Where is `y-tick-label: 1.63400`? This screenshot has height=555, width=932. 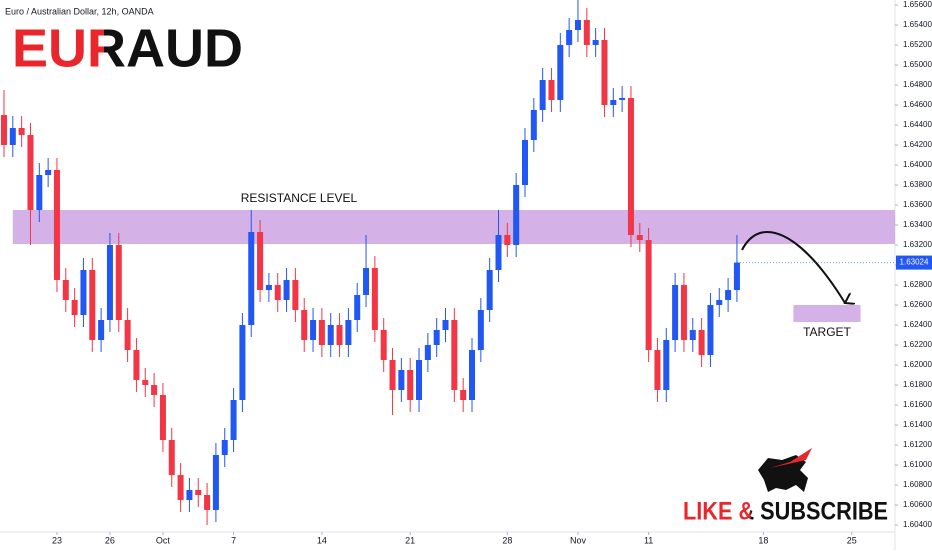
y-tick-label: 1.63400 is located at coordinates (917, 224).